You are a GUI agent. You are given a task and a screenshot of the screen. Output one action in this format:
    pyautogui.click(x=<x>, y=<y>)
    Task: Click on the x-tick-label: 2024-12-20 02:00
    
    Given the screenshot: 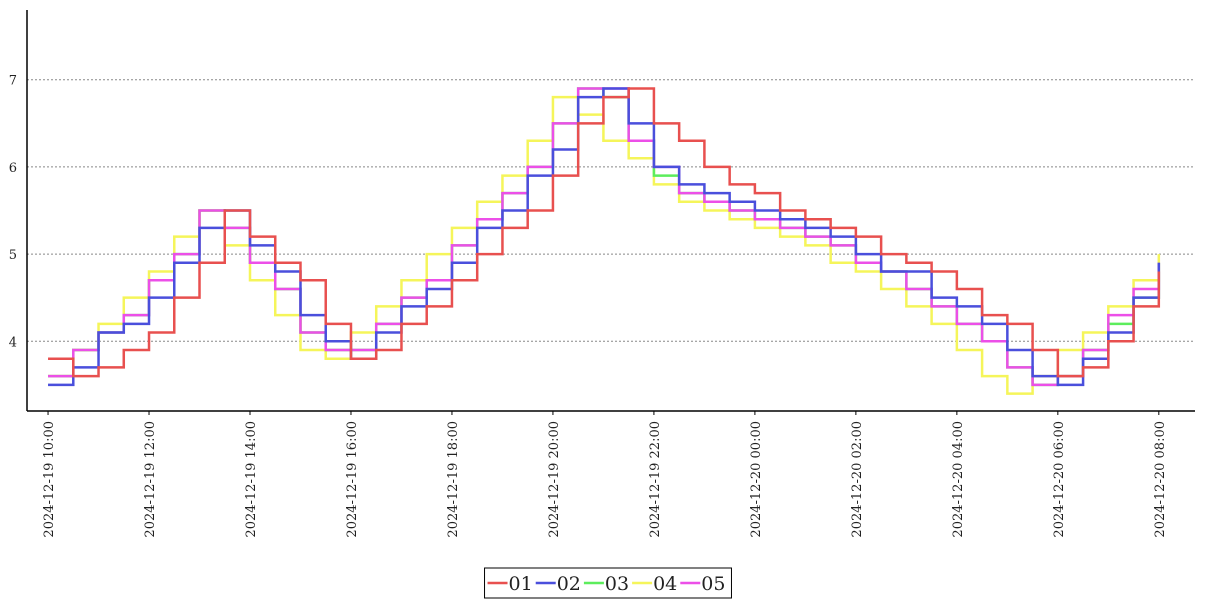 What is the action you would take?
    pyautogui.click(x=857, y=479)
    